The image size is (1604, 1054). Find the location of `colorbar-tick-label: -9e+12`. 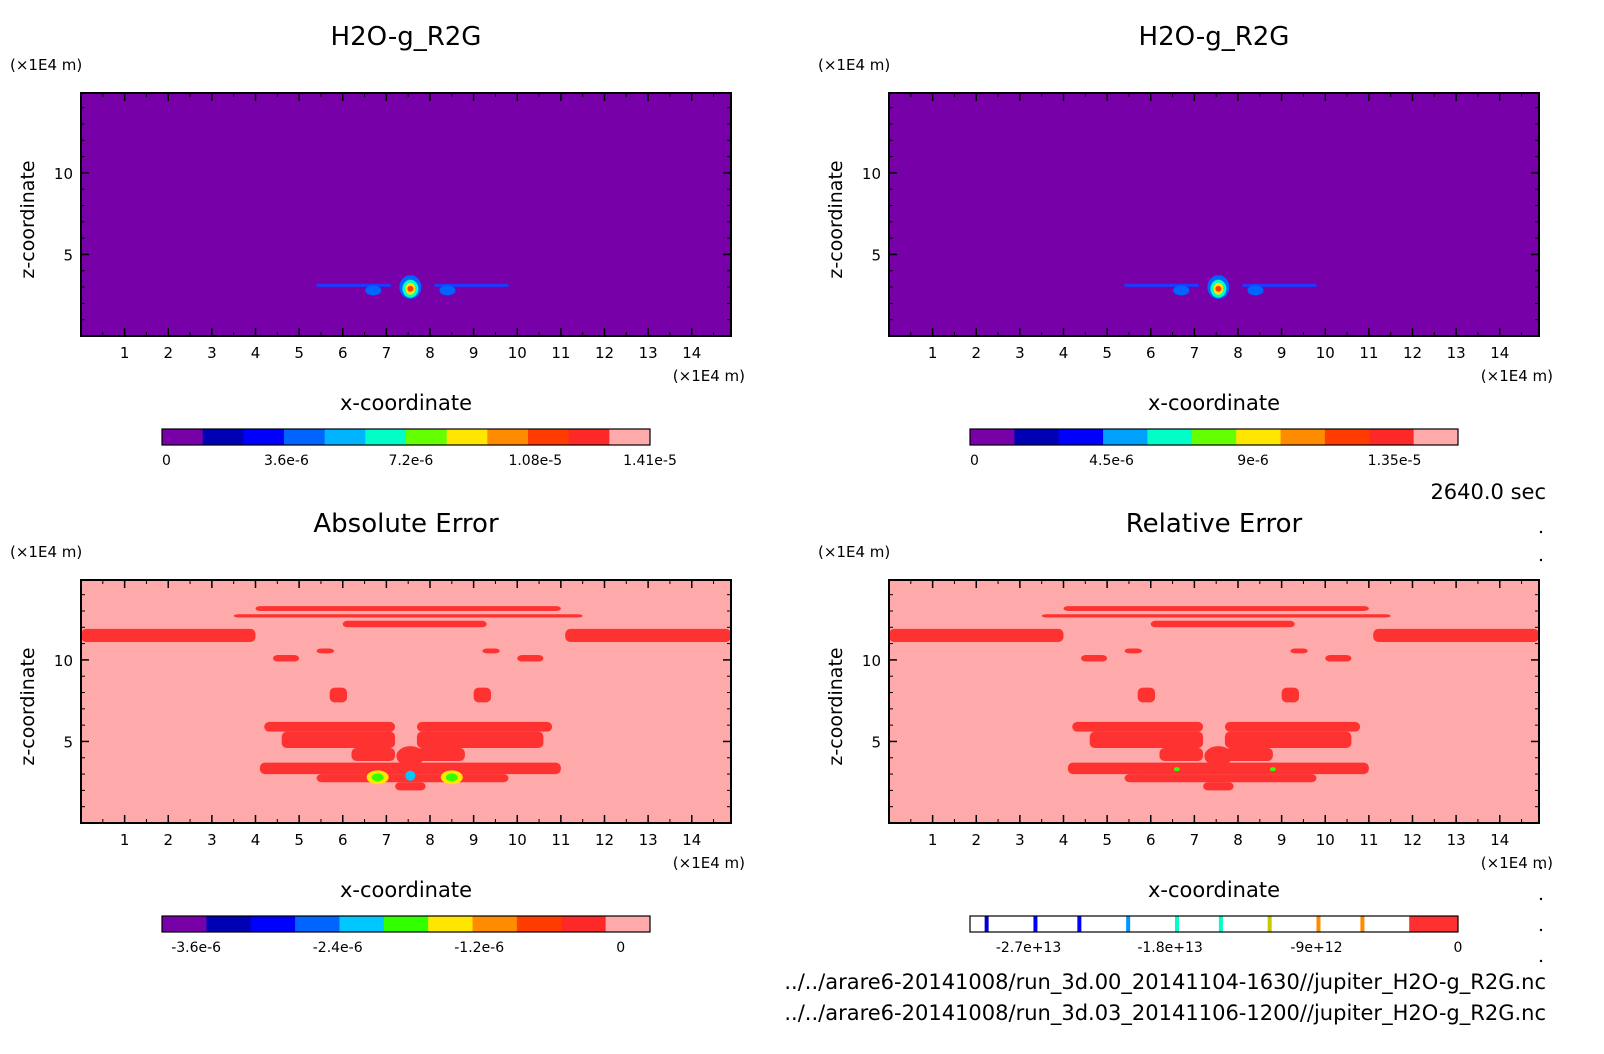

colorbar-tick-label: -9e+12 is located at coordinates (1316, 948).